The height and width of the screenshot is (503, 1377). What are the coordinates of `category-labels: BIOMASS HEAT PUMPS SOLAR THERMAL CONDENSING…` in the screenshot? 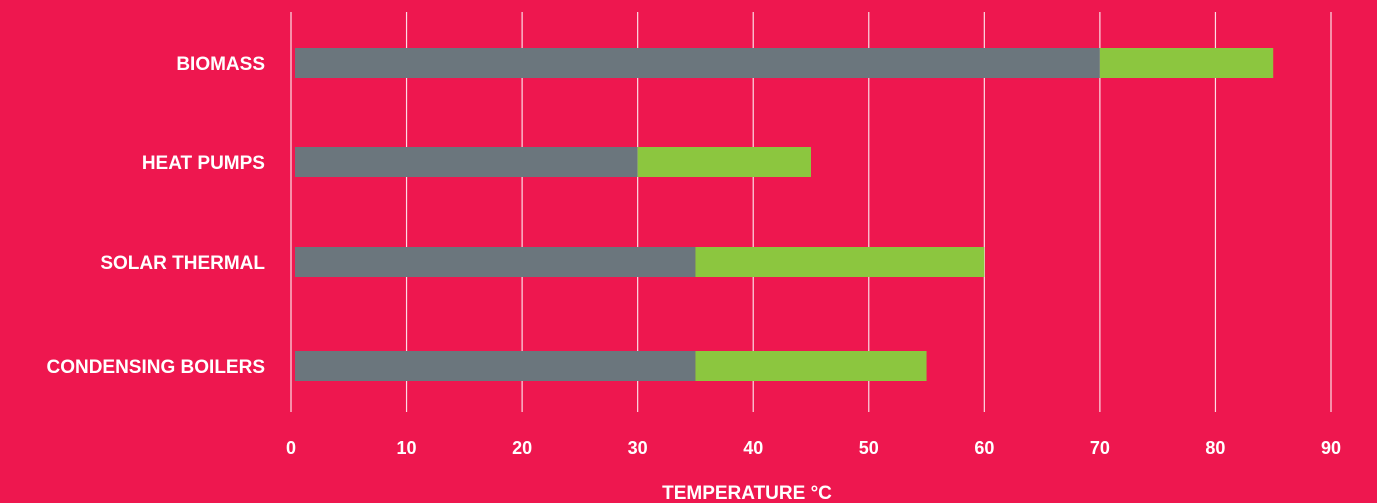 It's located at (155, 216).